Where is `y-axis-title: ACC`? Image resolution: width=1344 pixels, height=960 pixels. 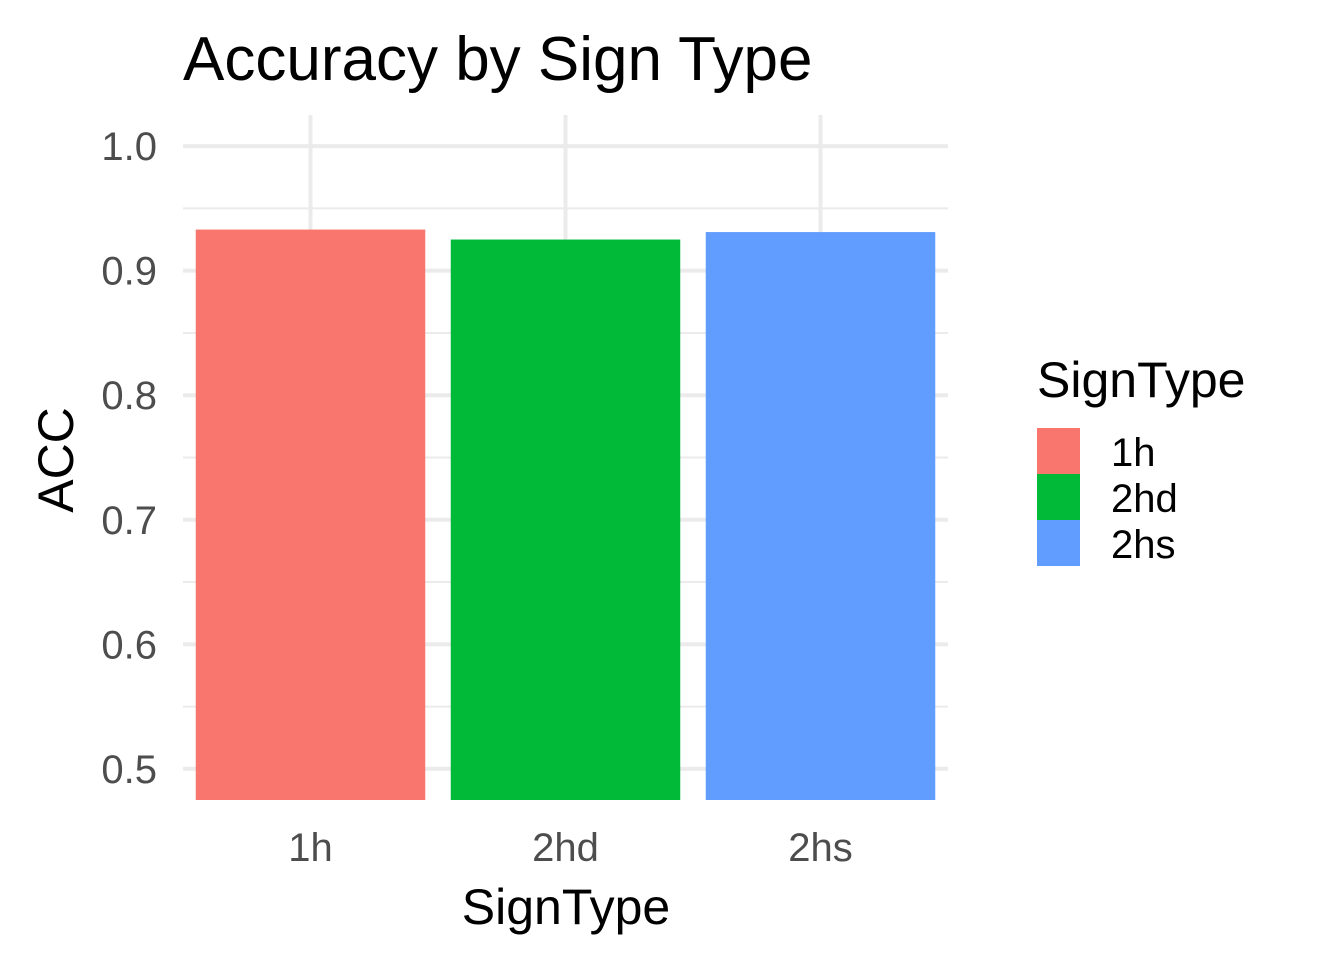
y-axis-title: ACC is located at coordinates (56, 460).